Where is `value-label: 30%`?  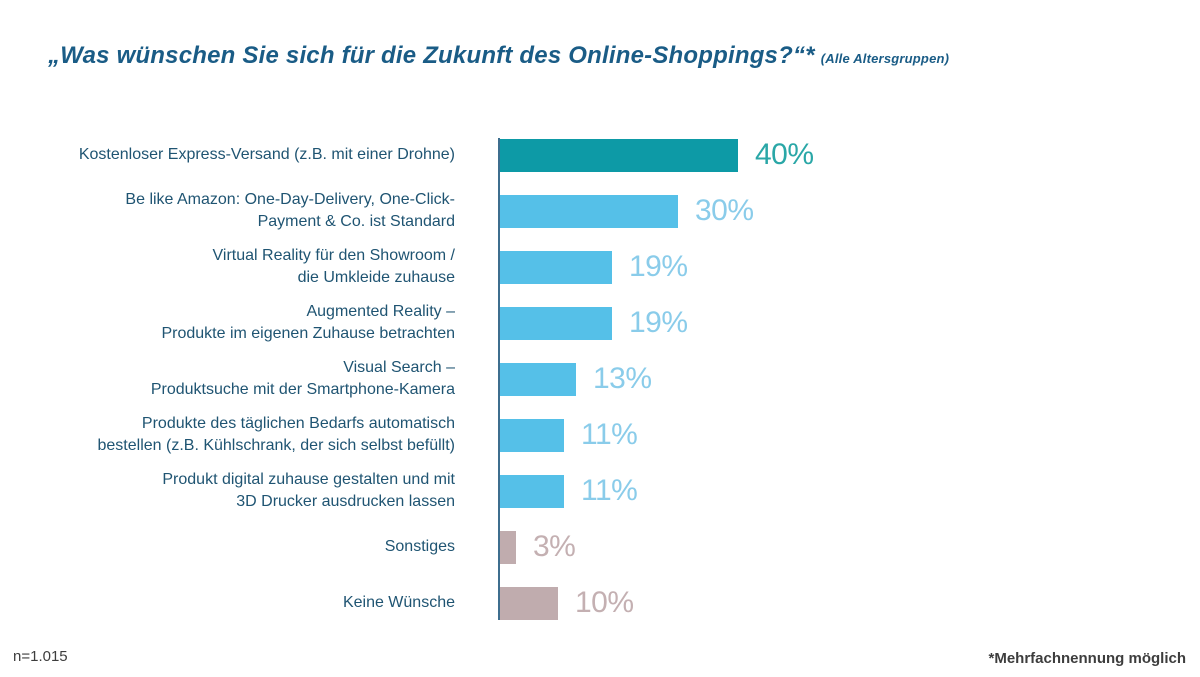
value-label: 30% is located at coordinates (724, 210).